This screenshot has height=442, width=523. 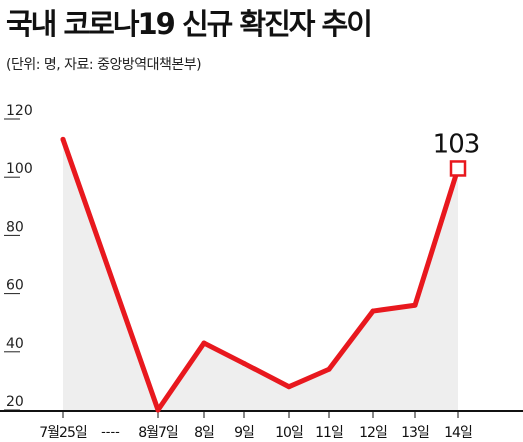 I want to click on x-tick-label: 11일, so click(x=329, y=433).